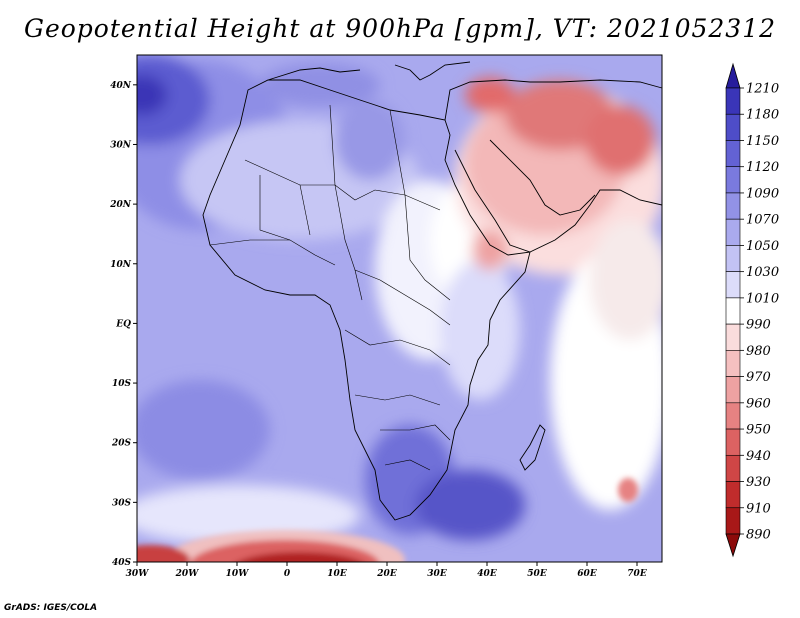 This screenshot has width=800, height=618. Describe the element at coordinates (337, 574) in the screenshot. I see `lon-tick-label: 10E` at that location.